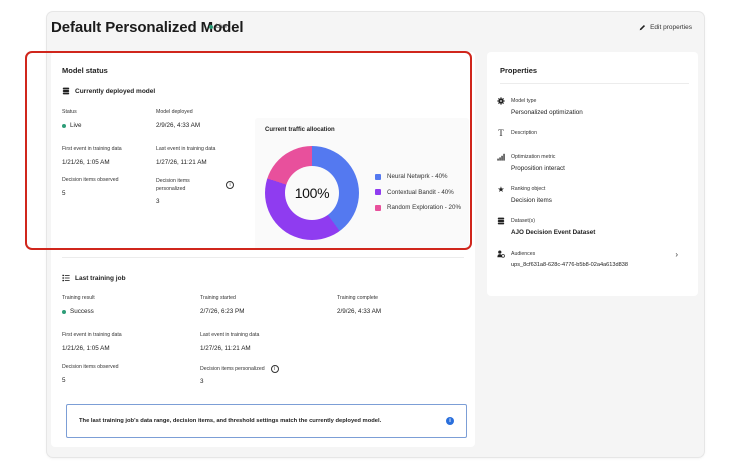  I want to click on edit-properties-label: Edit properties, so click(671, 27).